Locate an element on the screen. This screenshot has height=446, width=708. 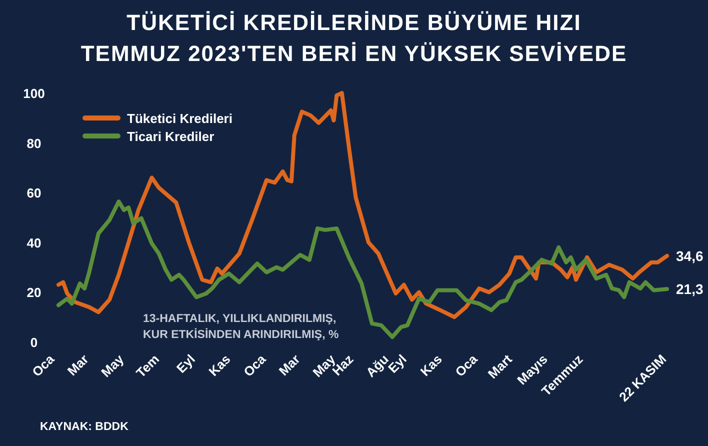
text: KAYNAK: BDDK is located at coordinates (85, 427).